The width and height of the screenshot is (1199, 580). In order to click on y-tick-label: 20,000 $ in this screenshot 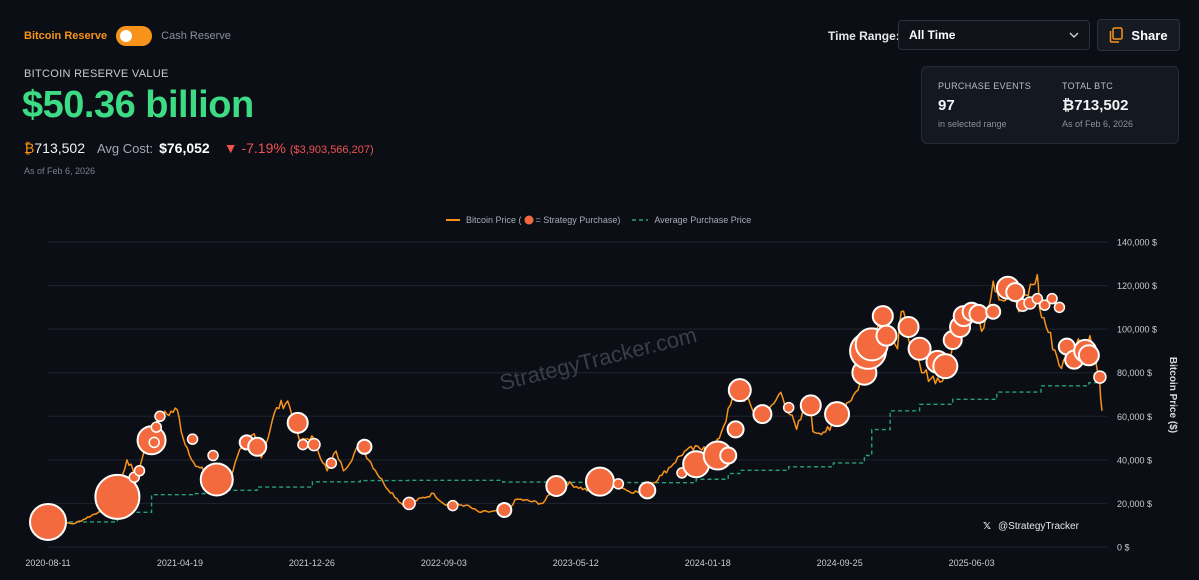, I will do `click(1134, 504)`.